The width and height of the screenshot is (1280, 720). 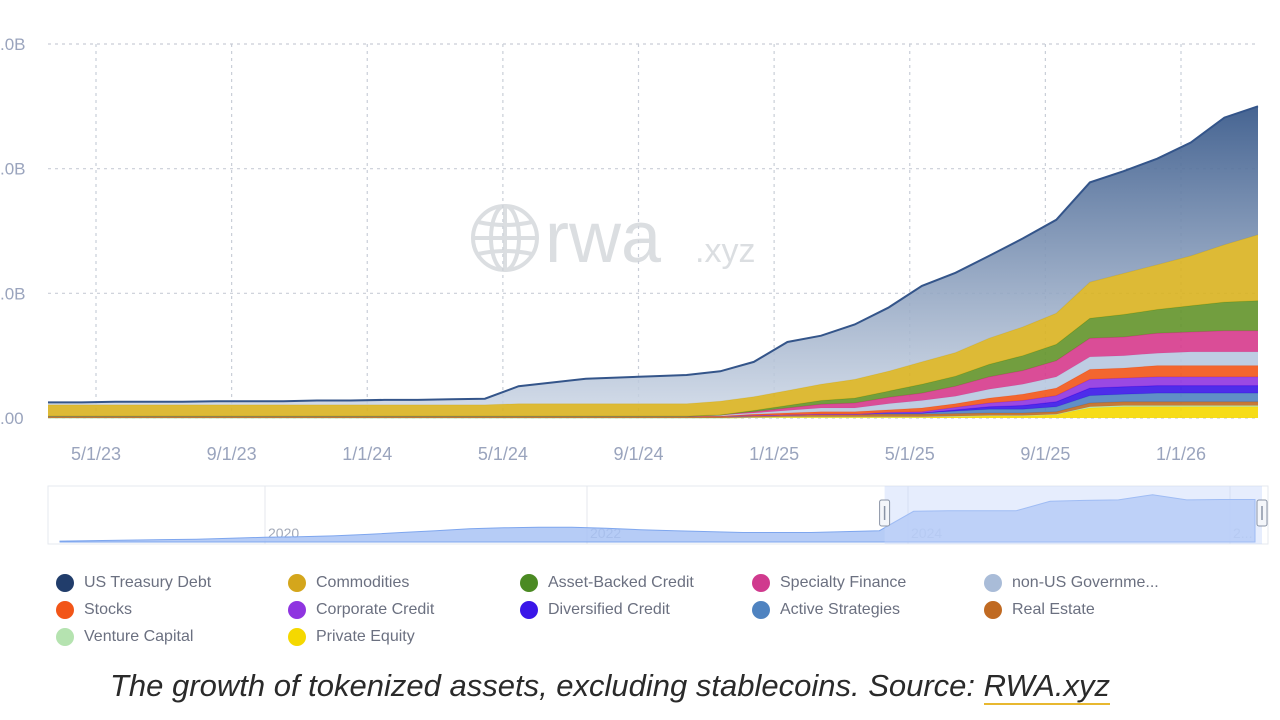 I want to click on area-specialty-finance, so click(x=653, y=373).